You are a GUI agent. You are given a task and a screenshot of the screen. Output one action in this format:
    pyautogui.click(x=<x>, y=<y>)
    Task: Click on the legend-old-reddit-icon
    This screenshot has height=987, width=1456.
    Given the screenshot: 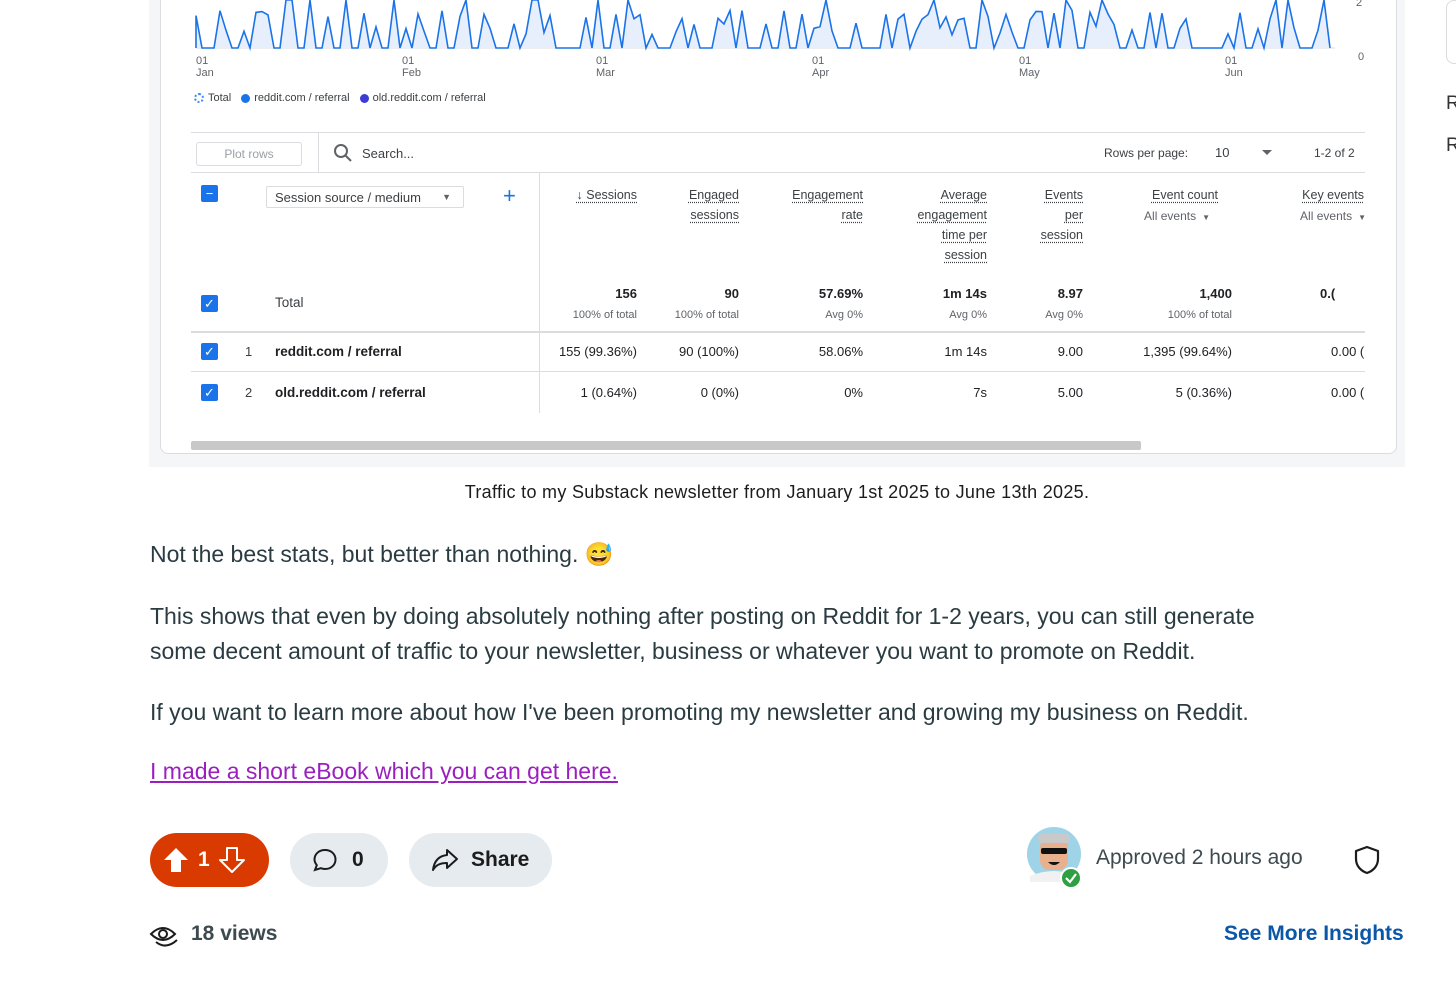 What is the action you would take?
    pyautogui.click(x=364, y=98)
    